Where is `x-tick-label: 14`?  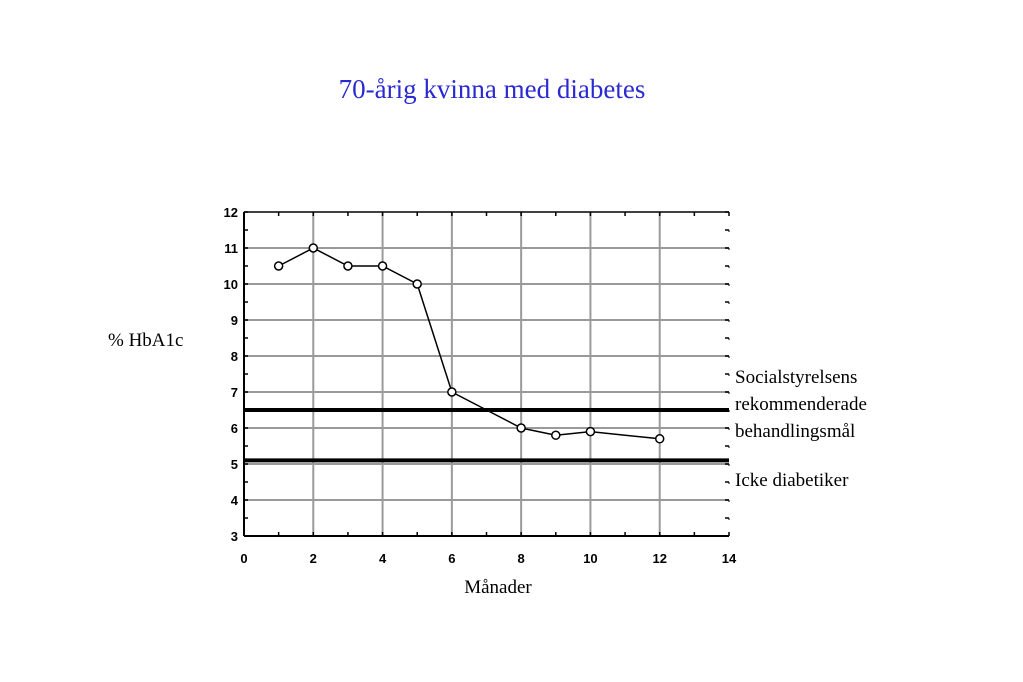 x-tick-label: 14 is located at coordinates (729, 558).